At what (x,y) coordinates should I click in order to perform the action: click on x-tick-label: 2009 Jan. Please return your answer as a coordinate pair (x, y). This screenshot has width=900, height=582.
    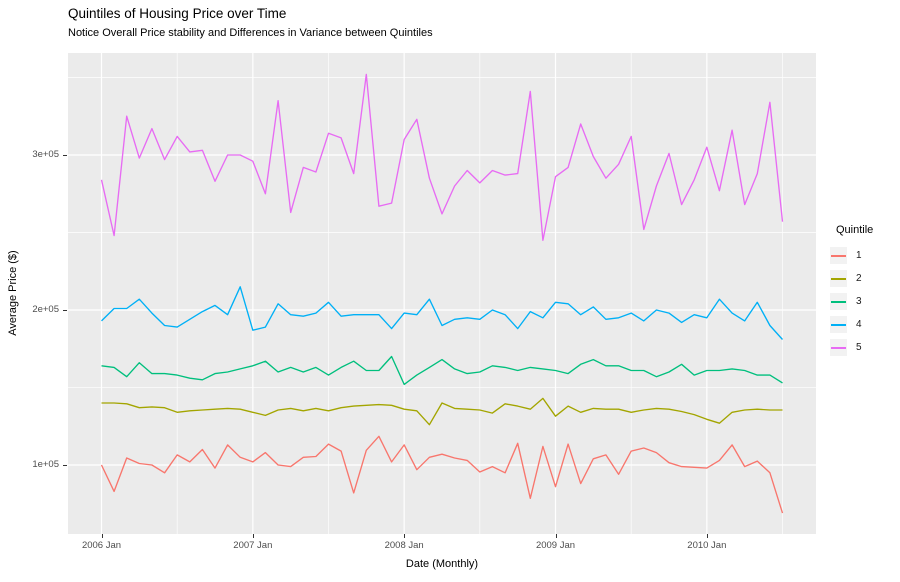
    Looking at the image, I should click on (555, 545).